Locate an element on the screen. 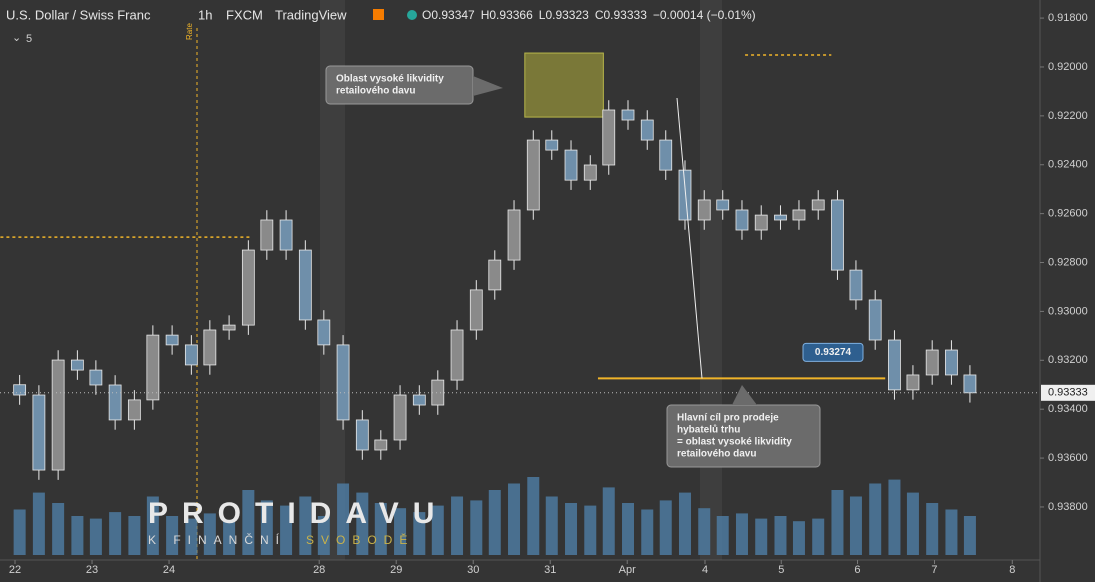  x-tick-label: 7 is located at coordinates (934, 570).